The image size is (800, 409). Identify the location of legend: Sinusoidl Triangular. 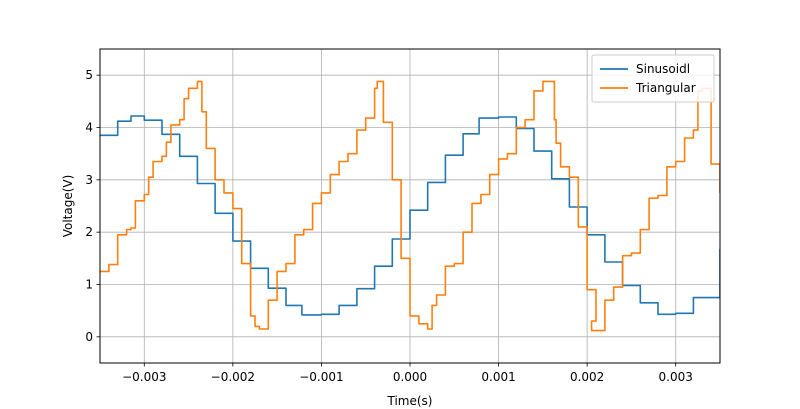
(653, 78).